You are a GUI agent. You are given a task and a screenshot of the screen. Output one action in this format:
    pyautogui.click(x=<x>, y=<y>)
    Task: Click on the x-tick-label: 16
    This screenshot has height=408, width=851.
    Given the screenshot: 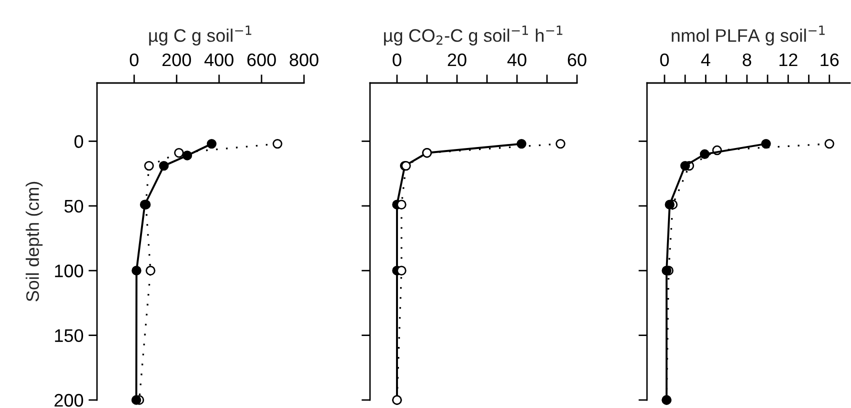 What is the action you would take?
    pyautogui.click(x=829, y=59)
    